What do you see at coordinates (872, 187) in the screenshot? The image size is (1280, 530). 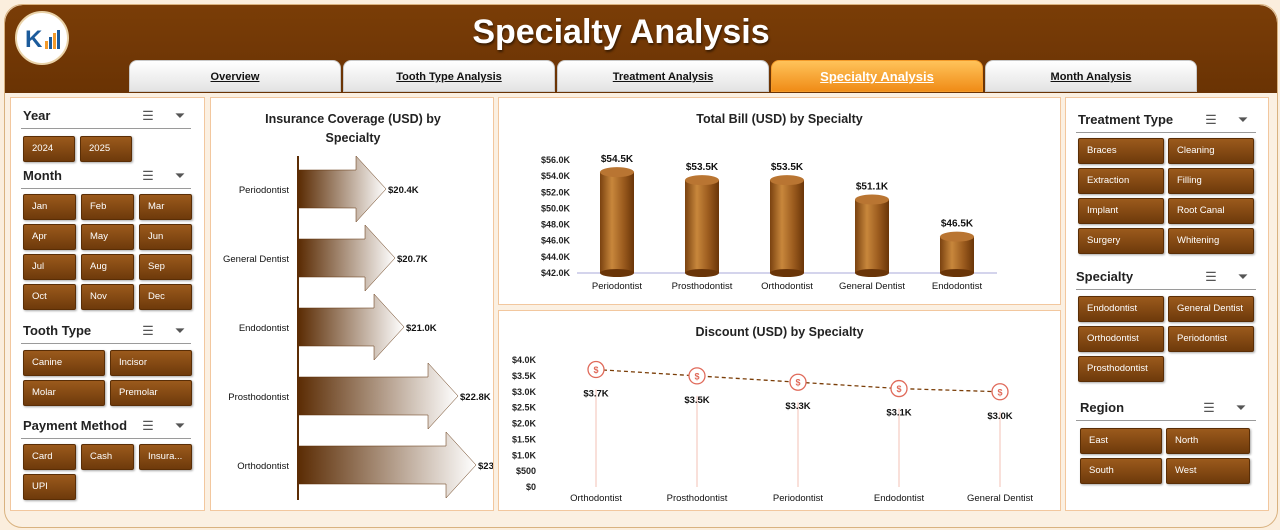 I see `data-label: $51.1K` at bounding box center [872, 187].